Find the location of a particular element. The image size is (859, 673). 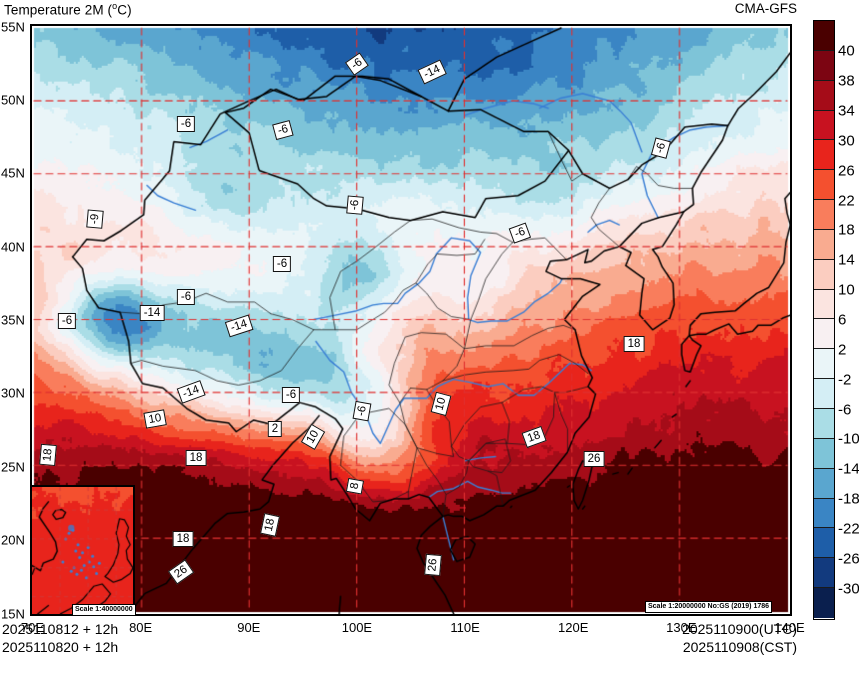

colorbar-tick-38: 38 is located at coordinates (846, 81).